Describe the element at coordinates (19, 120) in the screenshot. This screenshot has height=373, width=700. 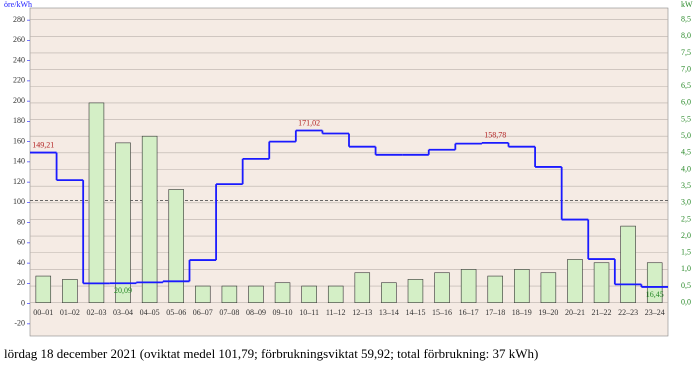
I see `y-tick-label: 180` at that location.